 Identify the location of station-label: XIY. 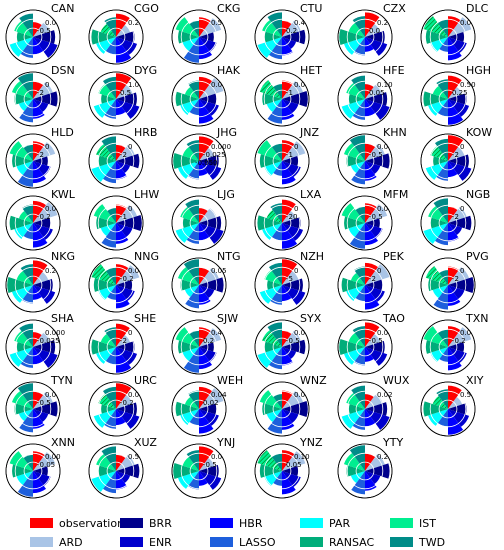
(475, 380).